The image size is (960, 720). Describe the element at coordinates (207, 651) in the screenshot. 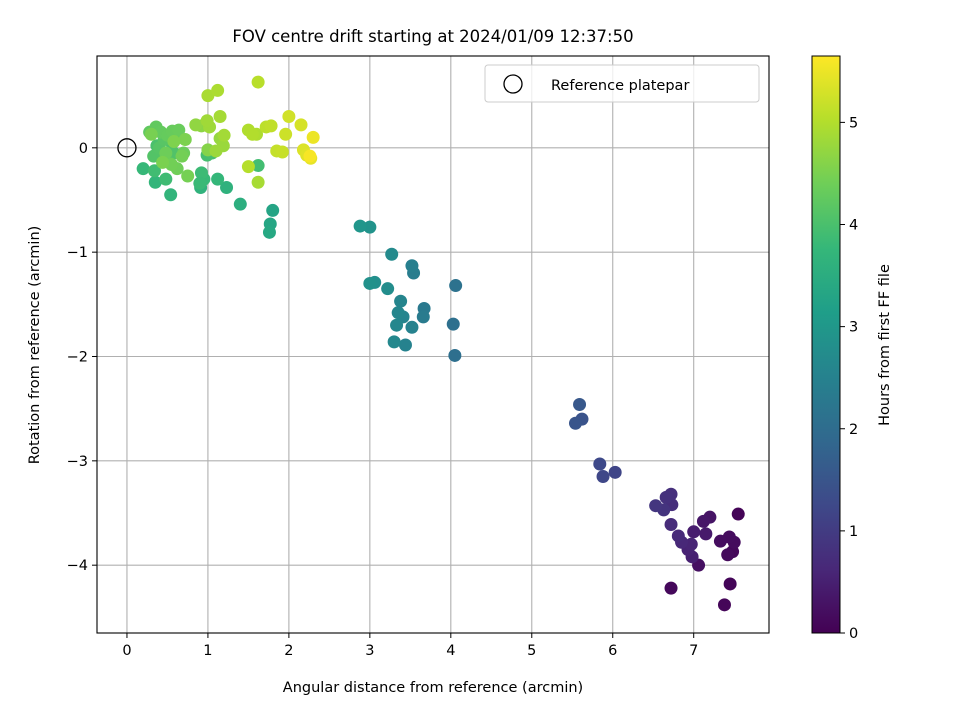

I see `x-tick-label: 1` at that location.